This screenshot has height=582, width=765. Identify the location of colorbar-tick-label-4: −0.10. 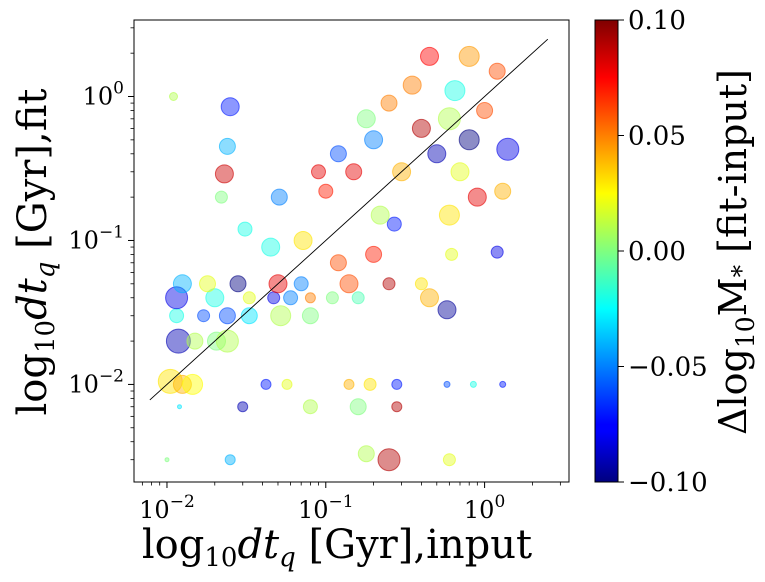
(668, 483).